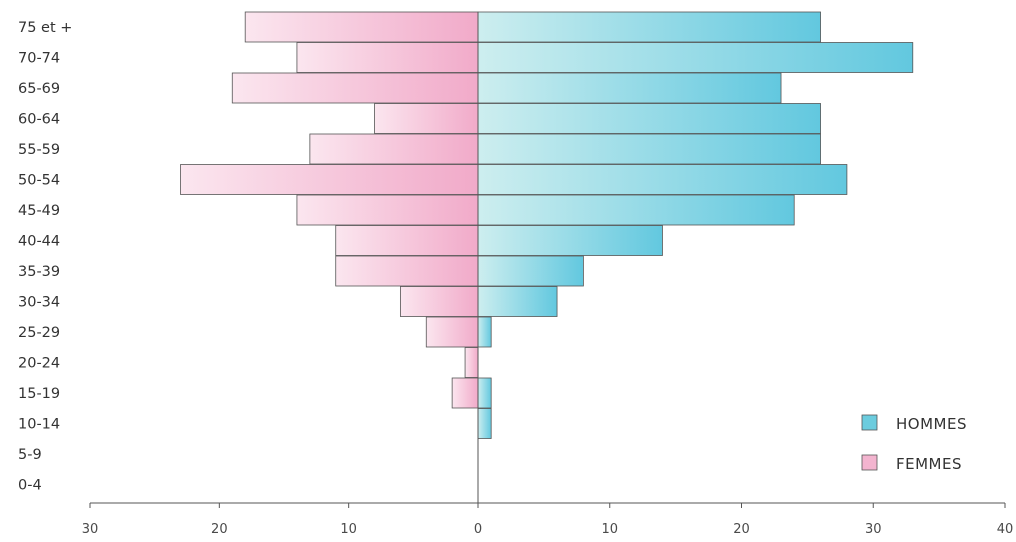 The width and height of the screenshot is (1016, 542). I want to click on legend-label: FEMMES, so click(929, 464).